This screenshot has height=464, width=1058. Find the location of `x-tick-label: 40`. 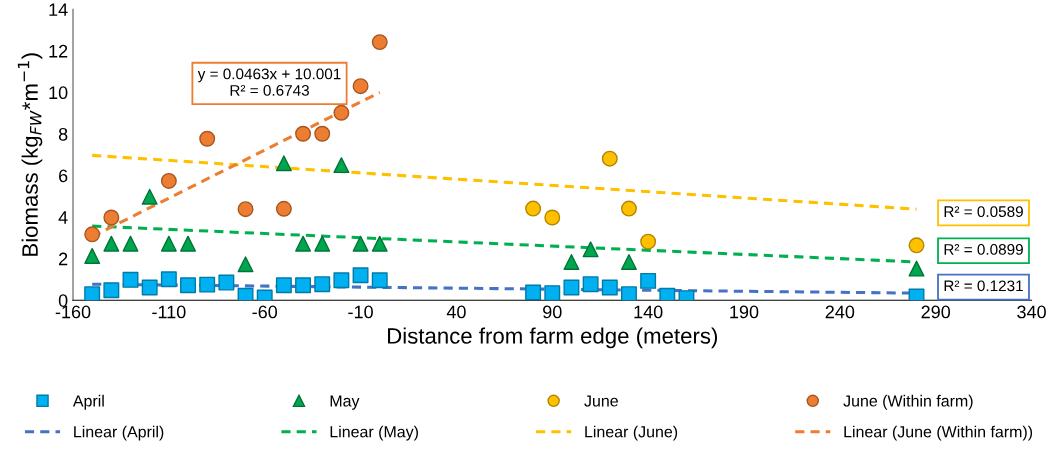

x-tick-label: 40 is located at coordinates (456, 312).